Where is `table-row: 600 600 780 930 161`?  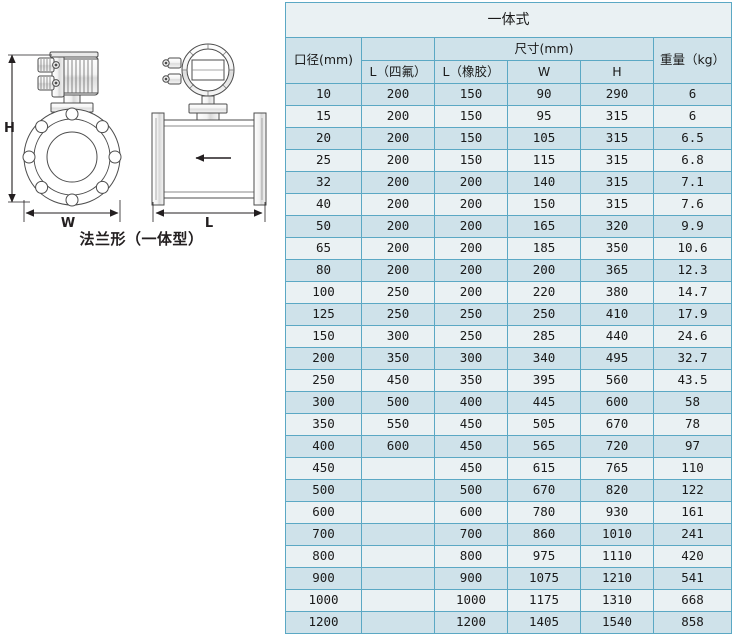
table-row: 600 600 780 930 161 is located at coordinates (509, 512).